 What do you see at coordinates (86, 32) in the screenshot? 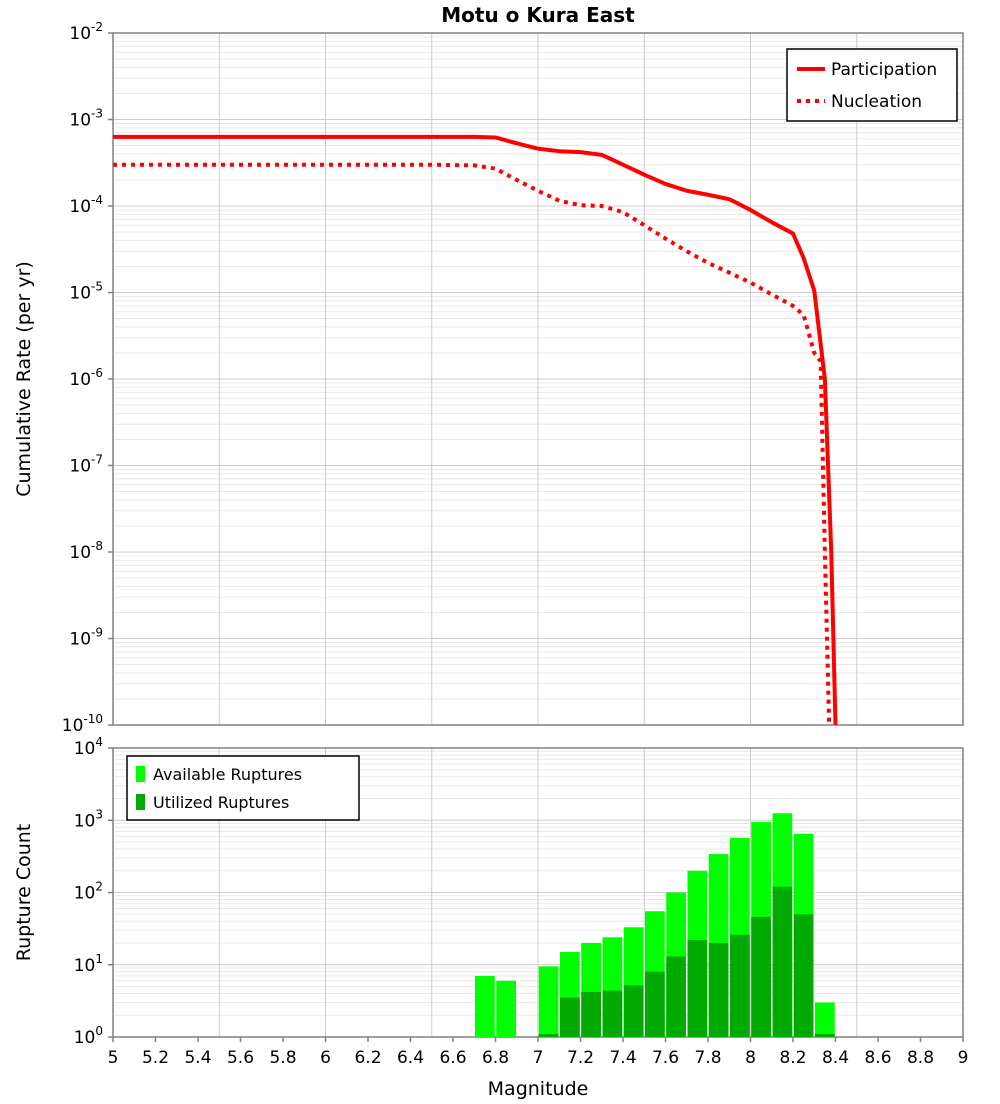
I see `y-tick-label: 10⁻²` at bounding box center [86, 32].